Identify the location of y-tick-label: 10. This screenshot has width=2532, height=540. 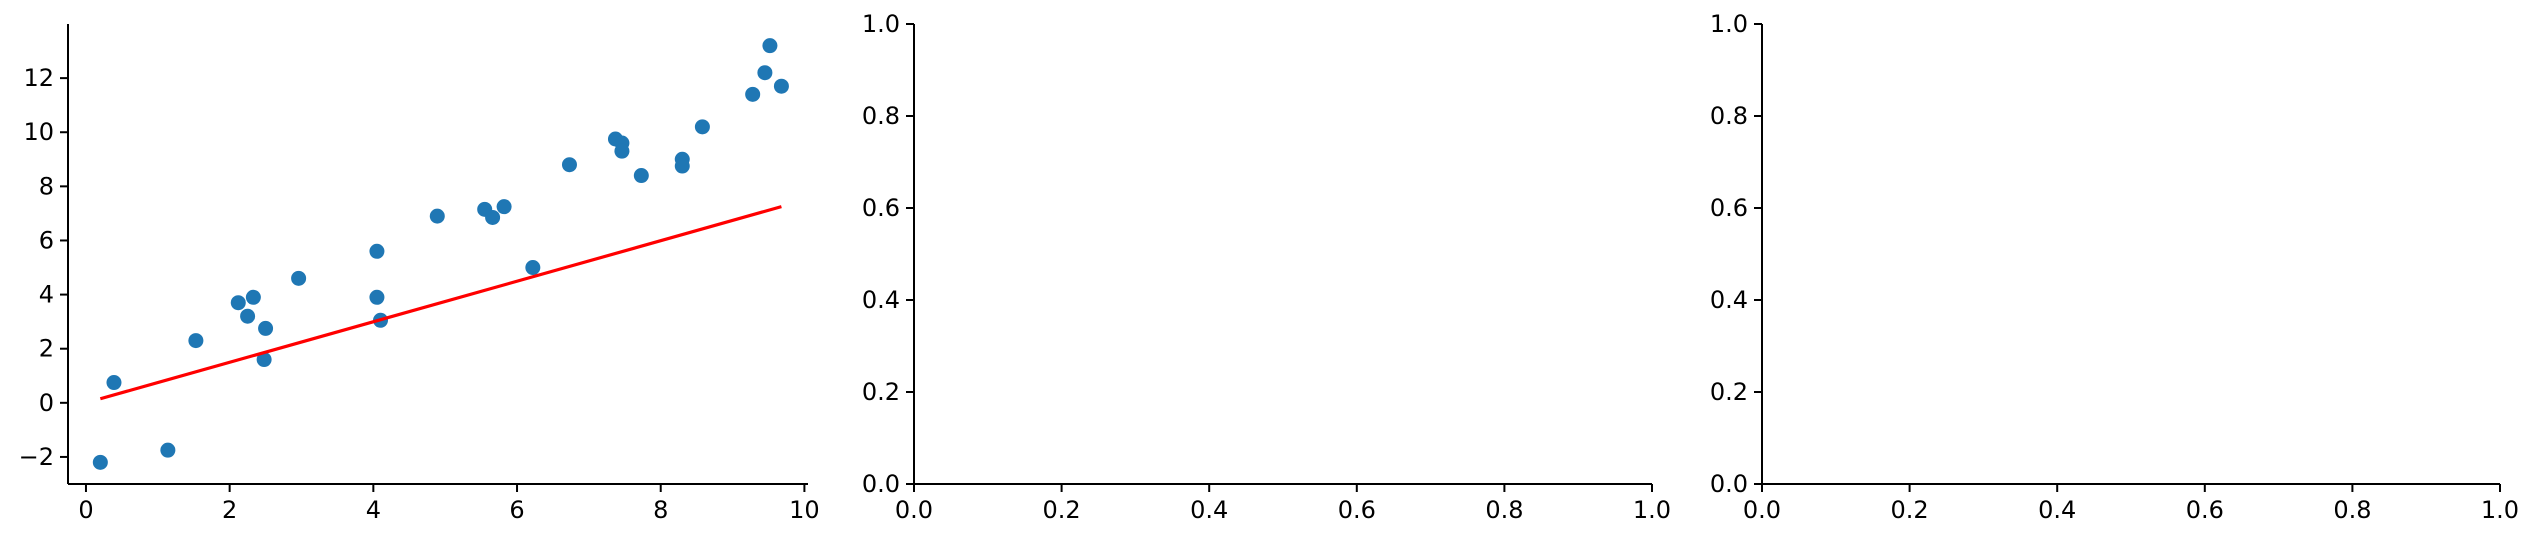
(38, 132).